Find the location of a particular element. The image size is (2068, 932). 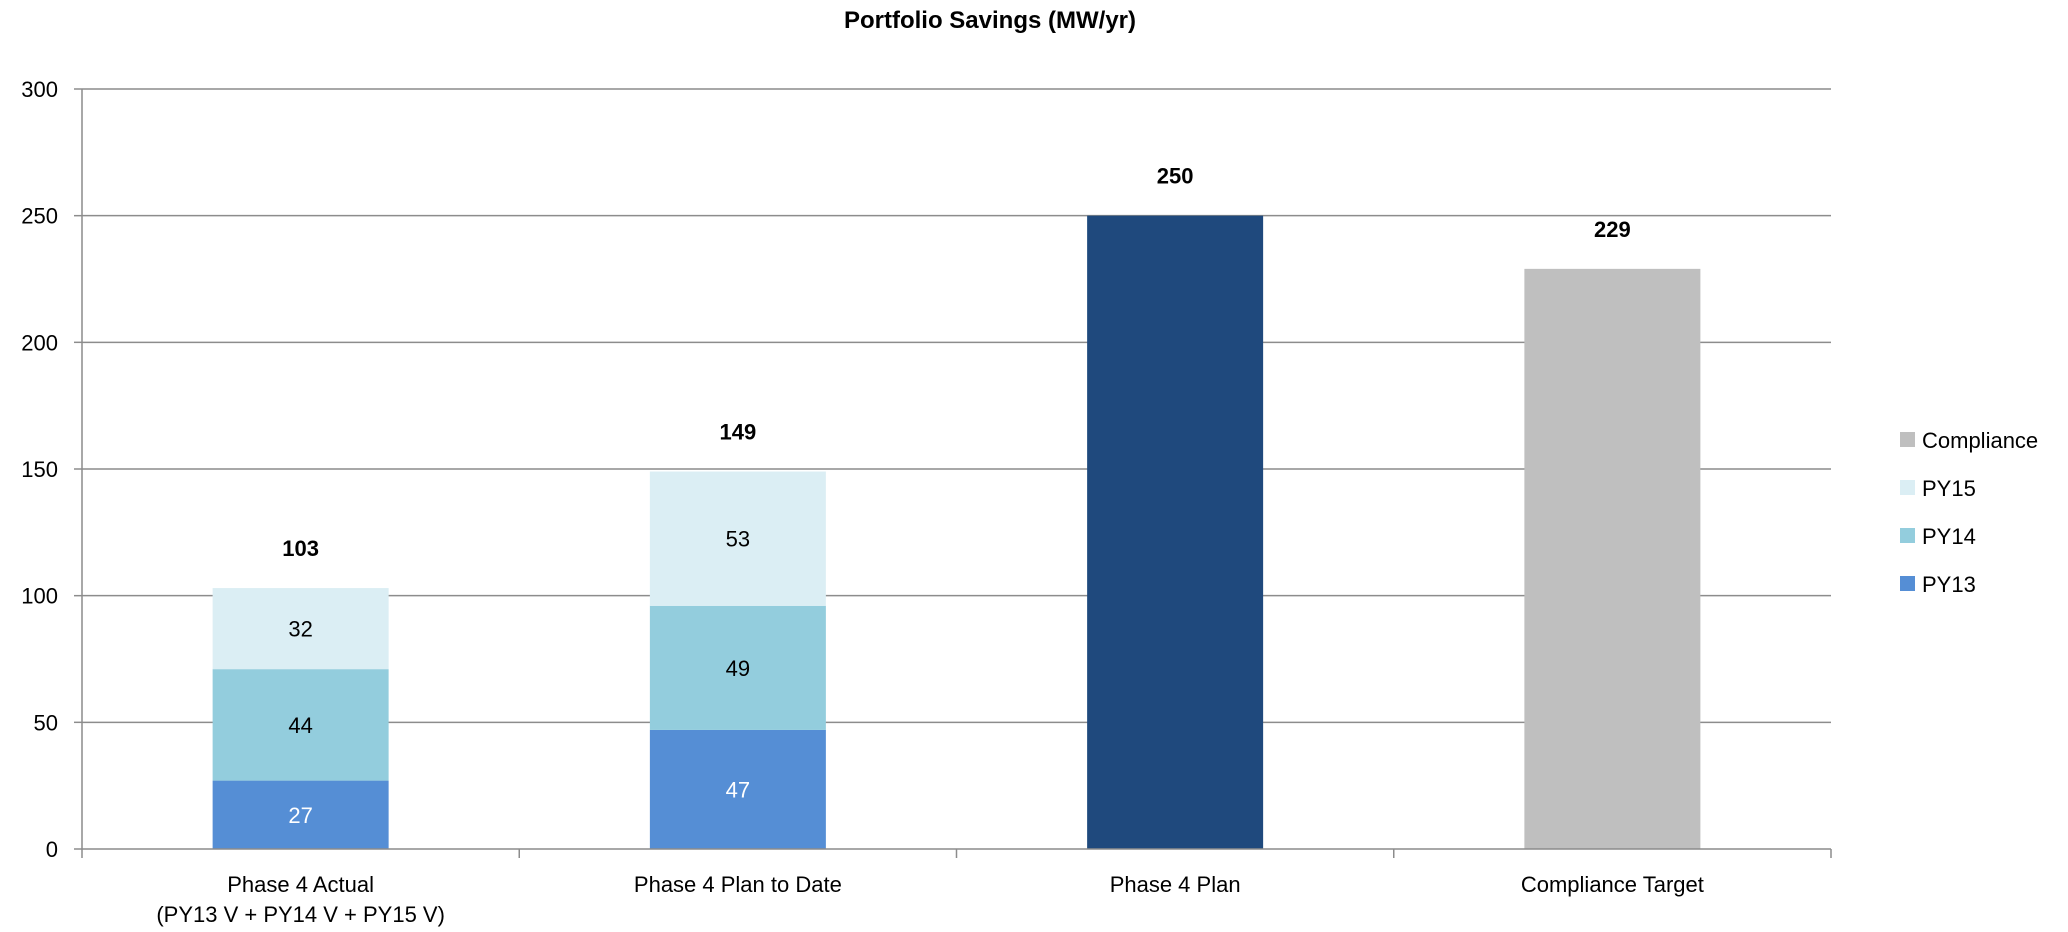

data-label: 47 is located at coordinates (738, 789).